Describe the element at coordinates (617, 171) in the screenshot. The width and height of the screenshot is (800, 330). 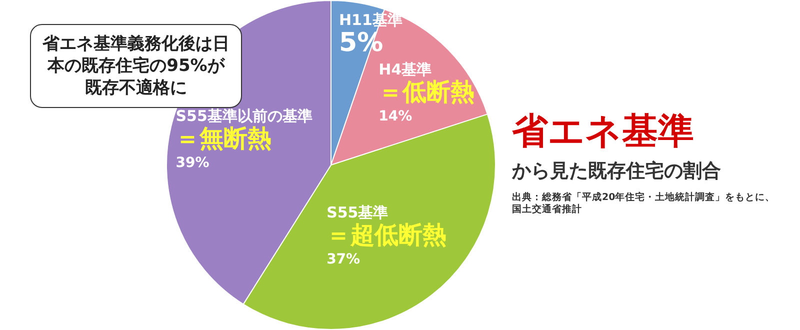
I see `text: から見た既存住宅の割合` at that location.